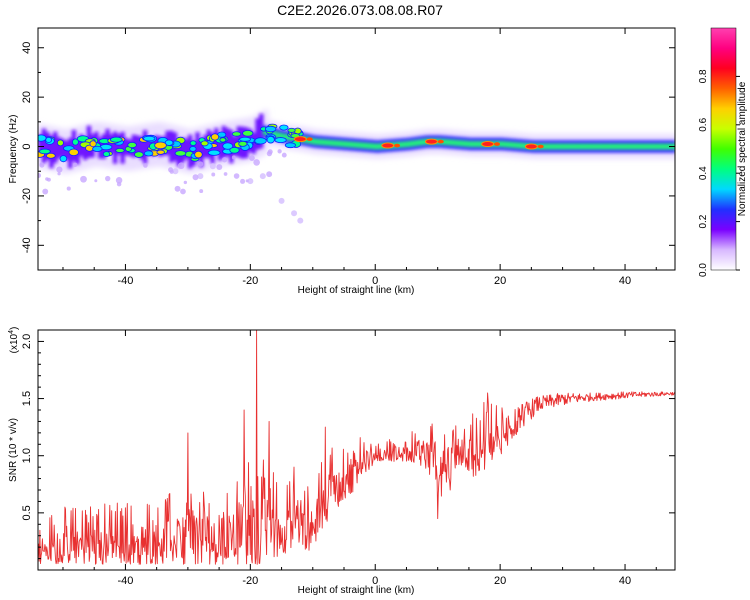 This screenshot has height=600, width=750. What do you see at coordinates (250, 281) in the screenshot?
I see `spectrogram-xtick-label: -20` at bounding box center [250, 281].